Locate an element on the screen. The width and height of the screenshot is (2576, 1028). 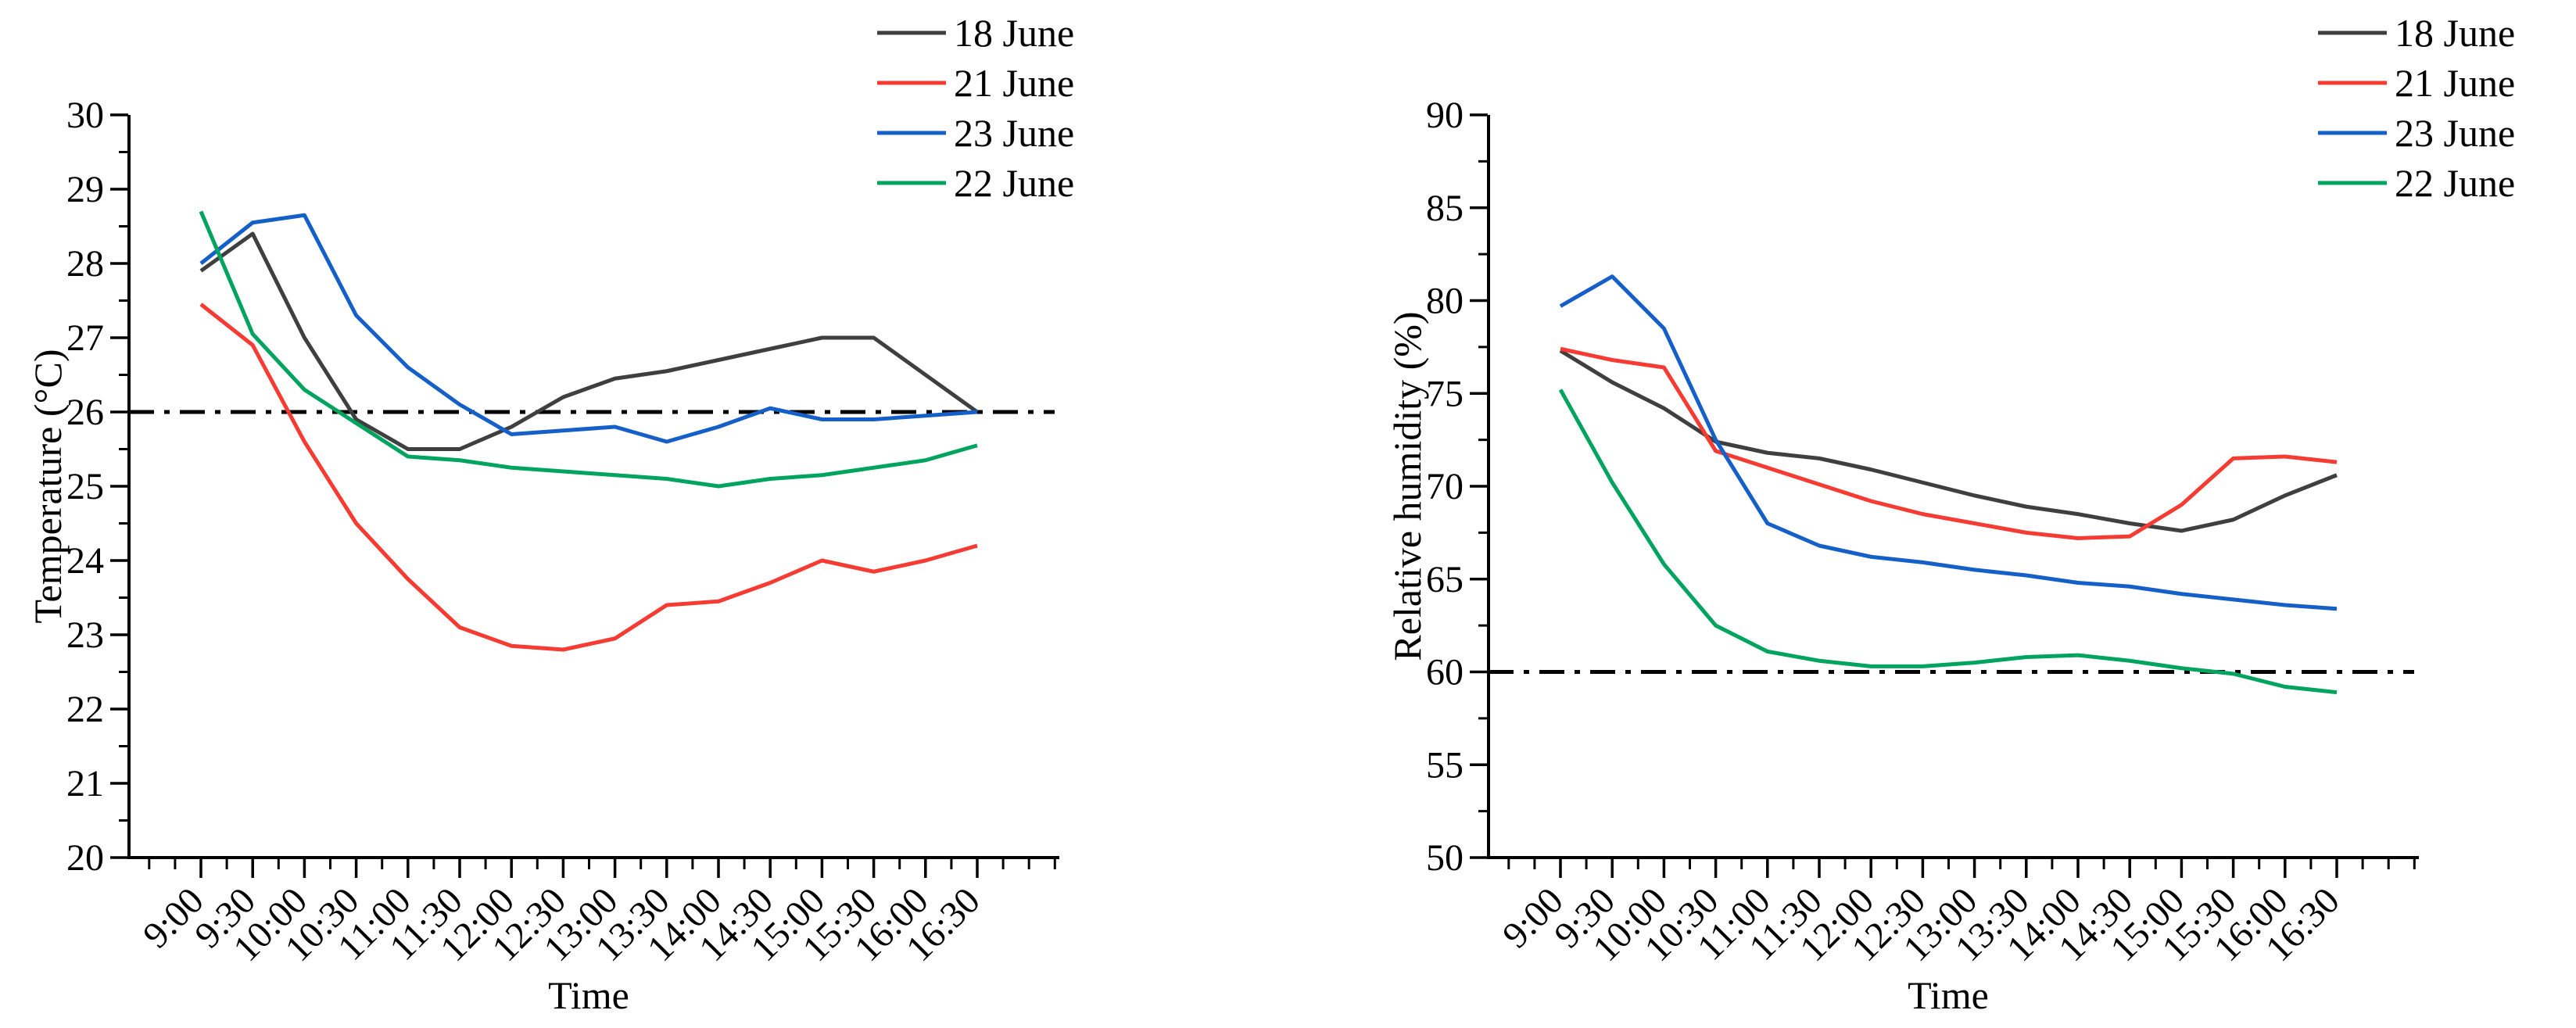
y-tick-label: 21 is located at coordinates (85, 783).